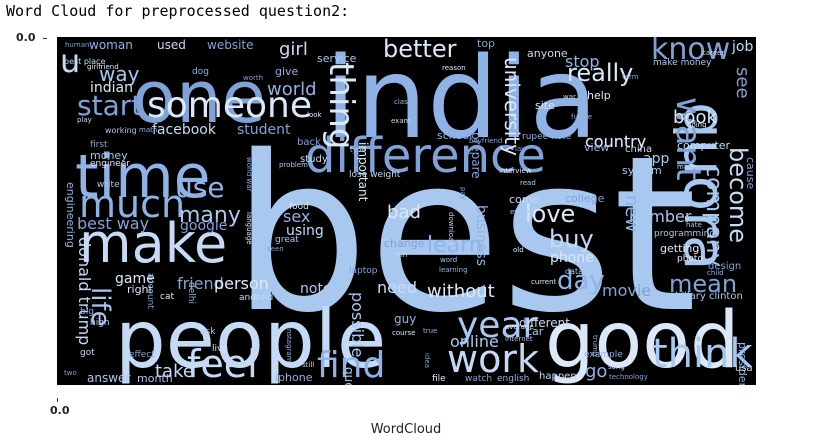 The height and width of the screenshot is (447, 827). Describe the element at coordinates (679, 248) in the screenshot. I see `word-getting: getting` at that location.